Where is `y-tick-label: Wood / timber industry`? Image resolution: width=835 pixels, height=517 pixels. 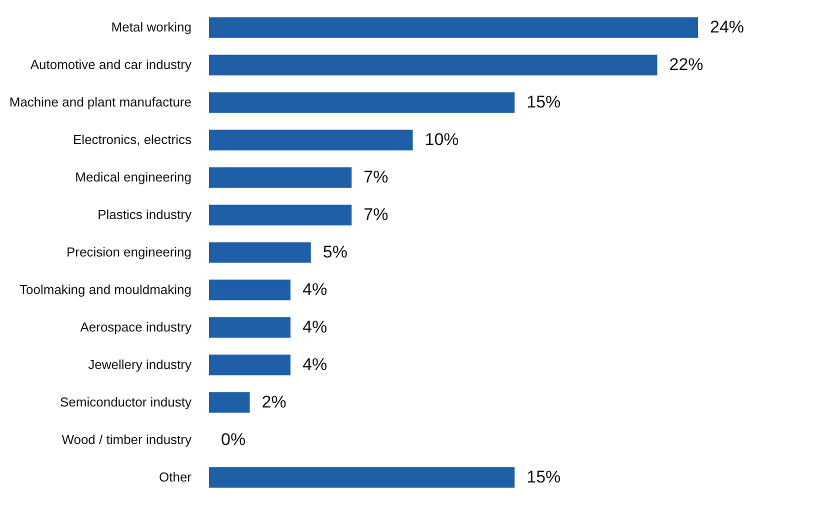
y-tick-label: Wood / timber industry is located at coordinates (127, 439).